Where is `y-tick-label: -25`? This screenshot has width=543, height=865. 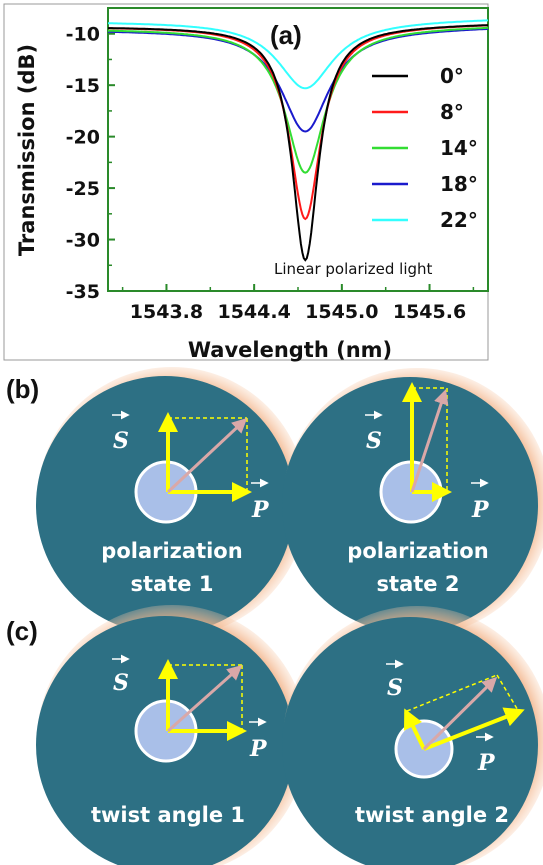 y-tick-label: -25 is located at coordinates (83, 189).